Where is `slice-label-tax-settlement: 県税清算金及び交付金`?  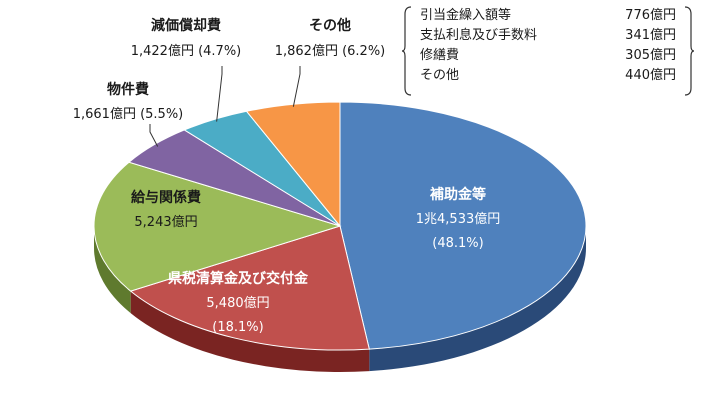 slice-label-tax-settlement: 県税清算金及び交付金 is located at coordinates (238, 278).